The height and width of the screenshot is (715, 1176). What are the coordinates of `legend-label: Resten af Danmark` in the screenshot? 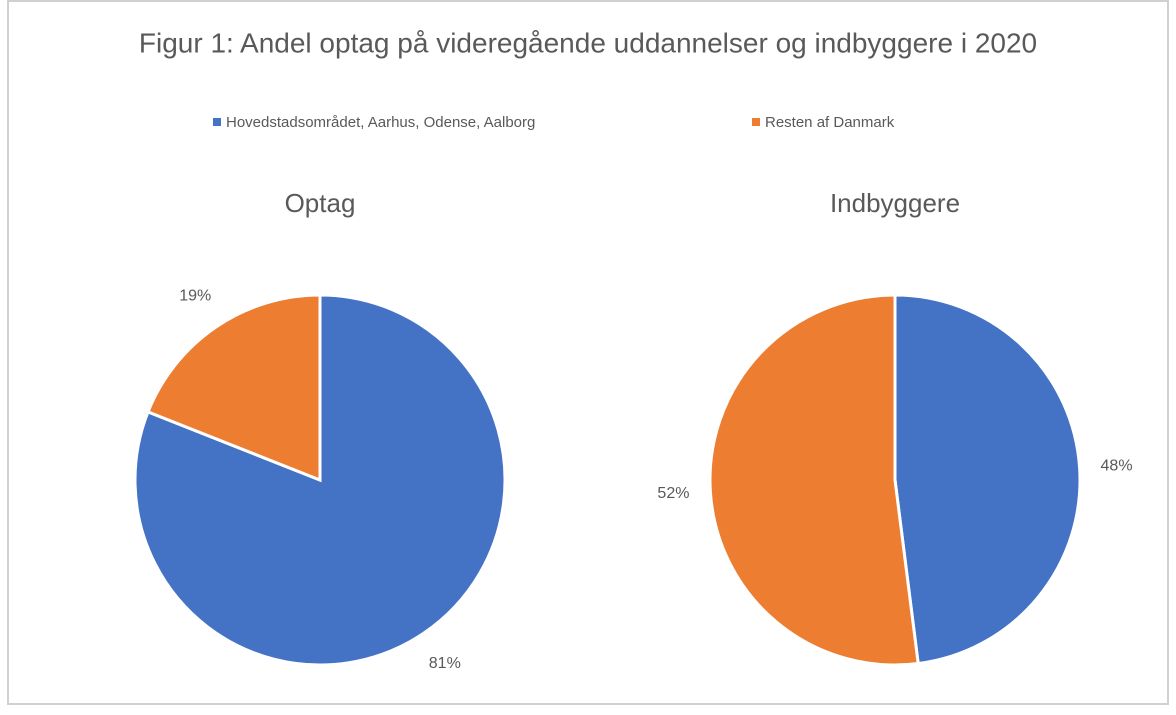 It's located at (830, 122).